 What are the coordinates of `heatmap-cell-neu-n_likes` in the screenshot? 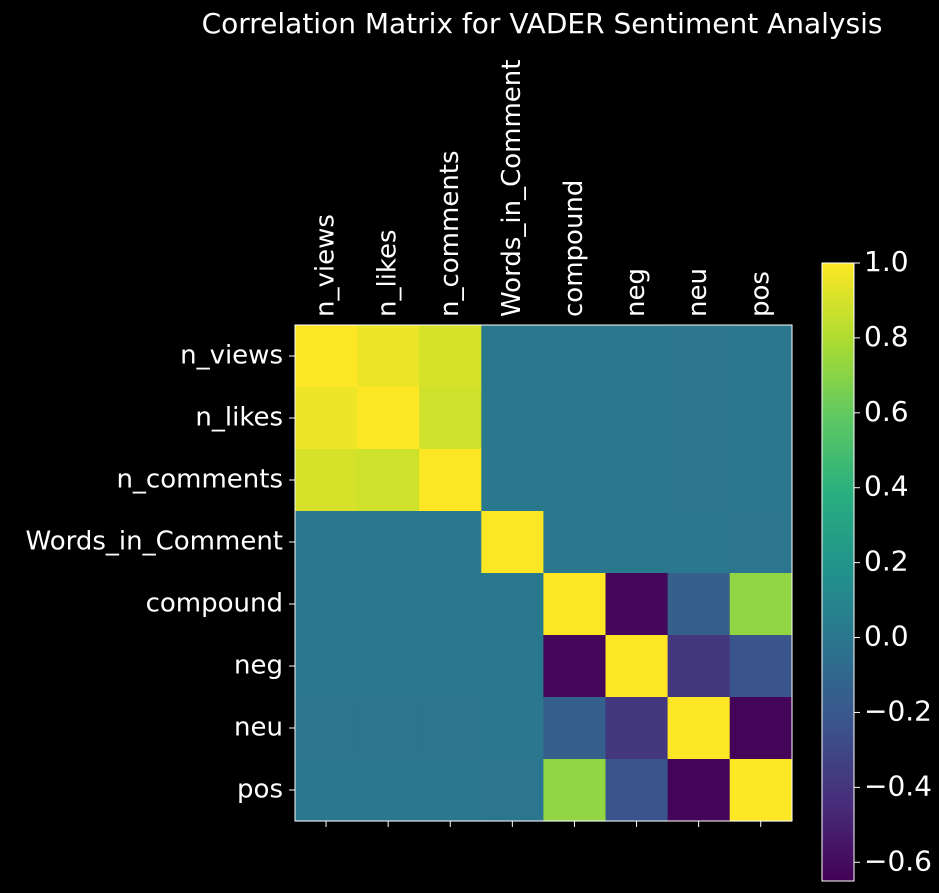 It's located at (388, 728).